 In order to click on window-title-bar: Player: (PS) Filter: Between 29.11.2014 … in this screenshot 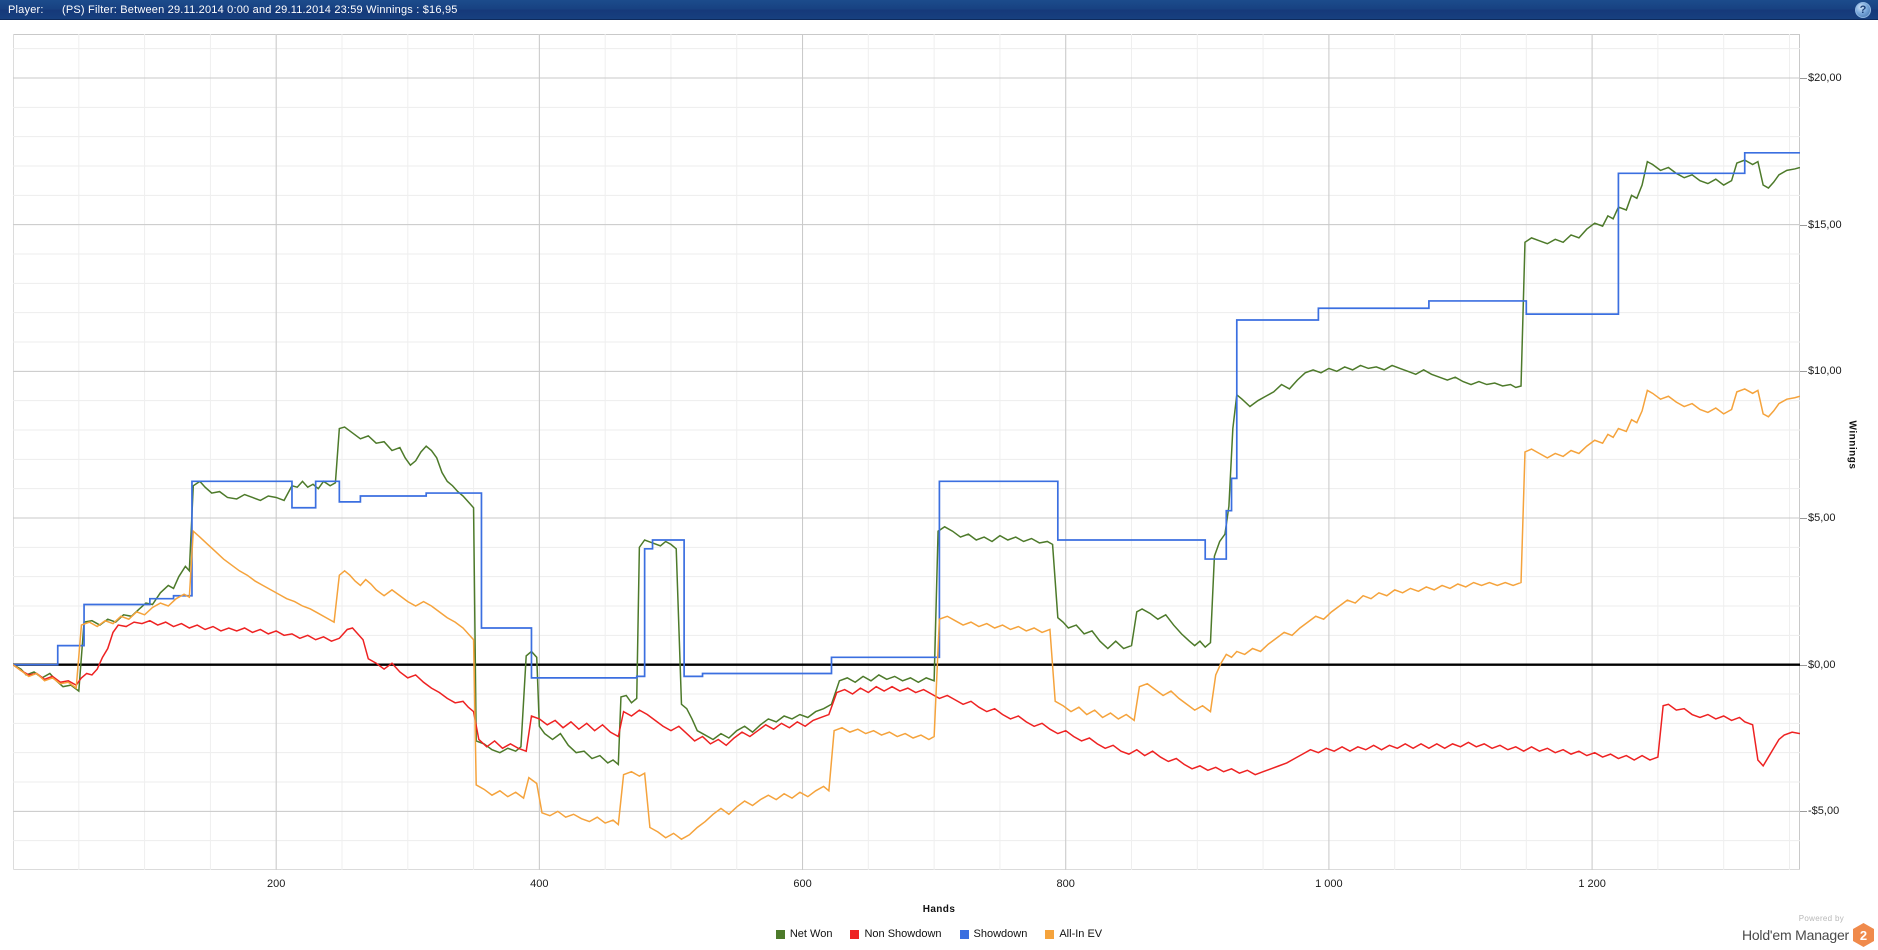, I will do `click(939, 10)`.